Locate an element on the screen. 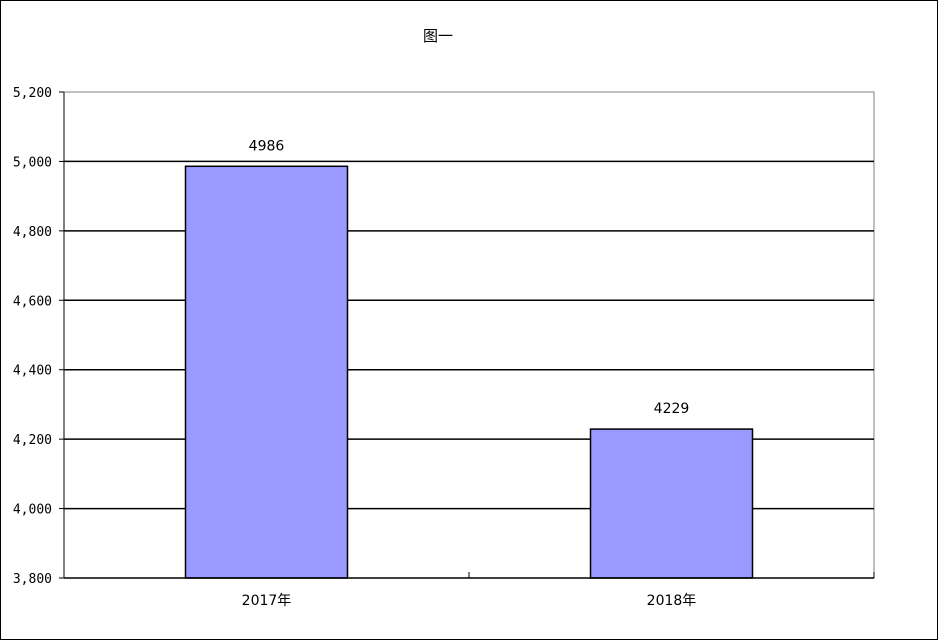 The image size is (938, 640). y-tick-label: 4,400 is located at coordinates (32, 371).